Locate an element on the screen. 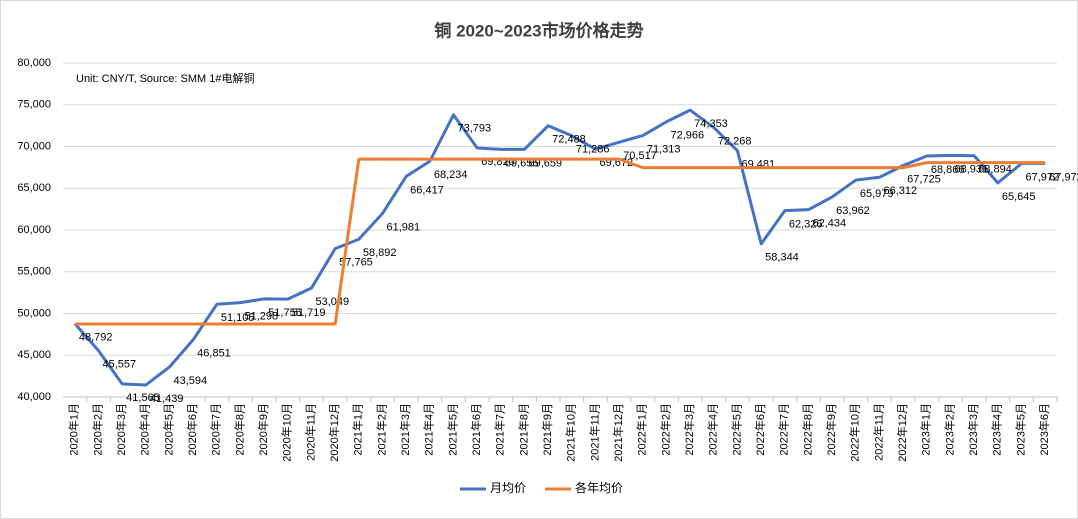  y-tick-label: 45,000 is located at coordinates (34, 355).